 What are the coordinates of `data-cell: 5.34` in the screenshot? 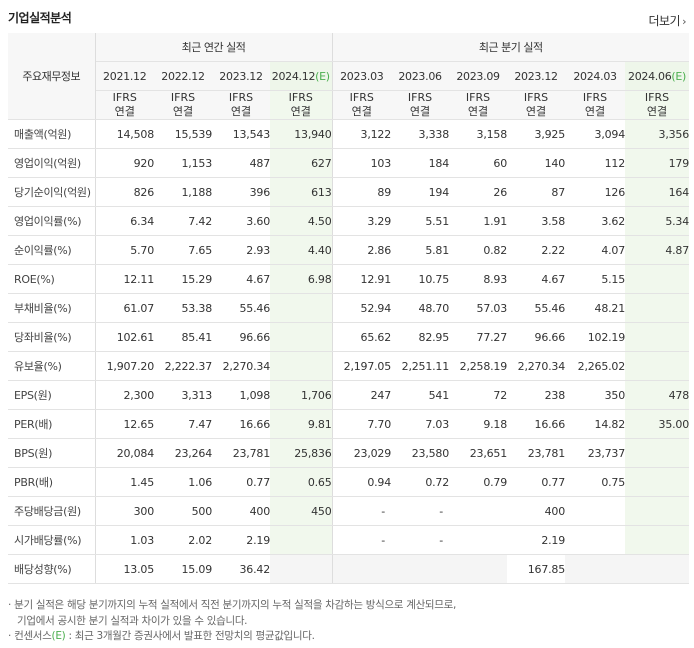 It's located at (657, 221).